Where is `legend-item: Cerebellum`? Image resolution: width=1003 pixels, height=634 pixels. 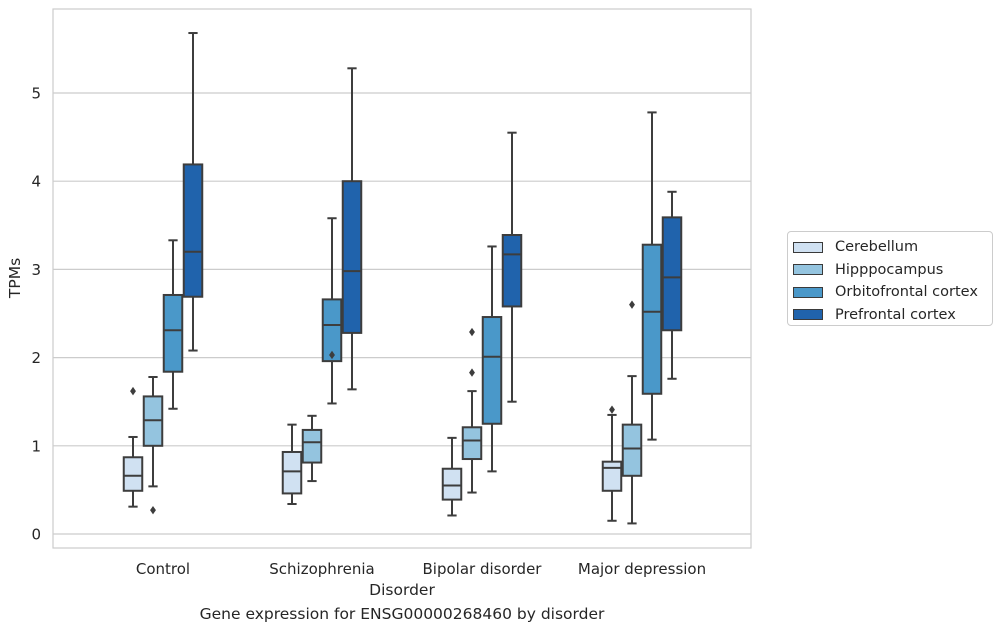
legend-item: Cerebellum is located at coordinates (892, 247).